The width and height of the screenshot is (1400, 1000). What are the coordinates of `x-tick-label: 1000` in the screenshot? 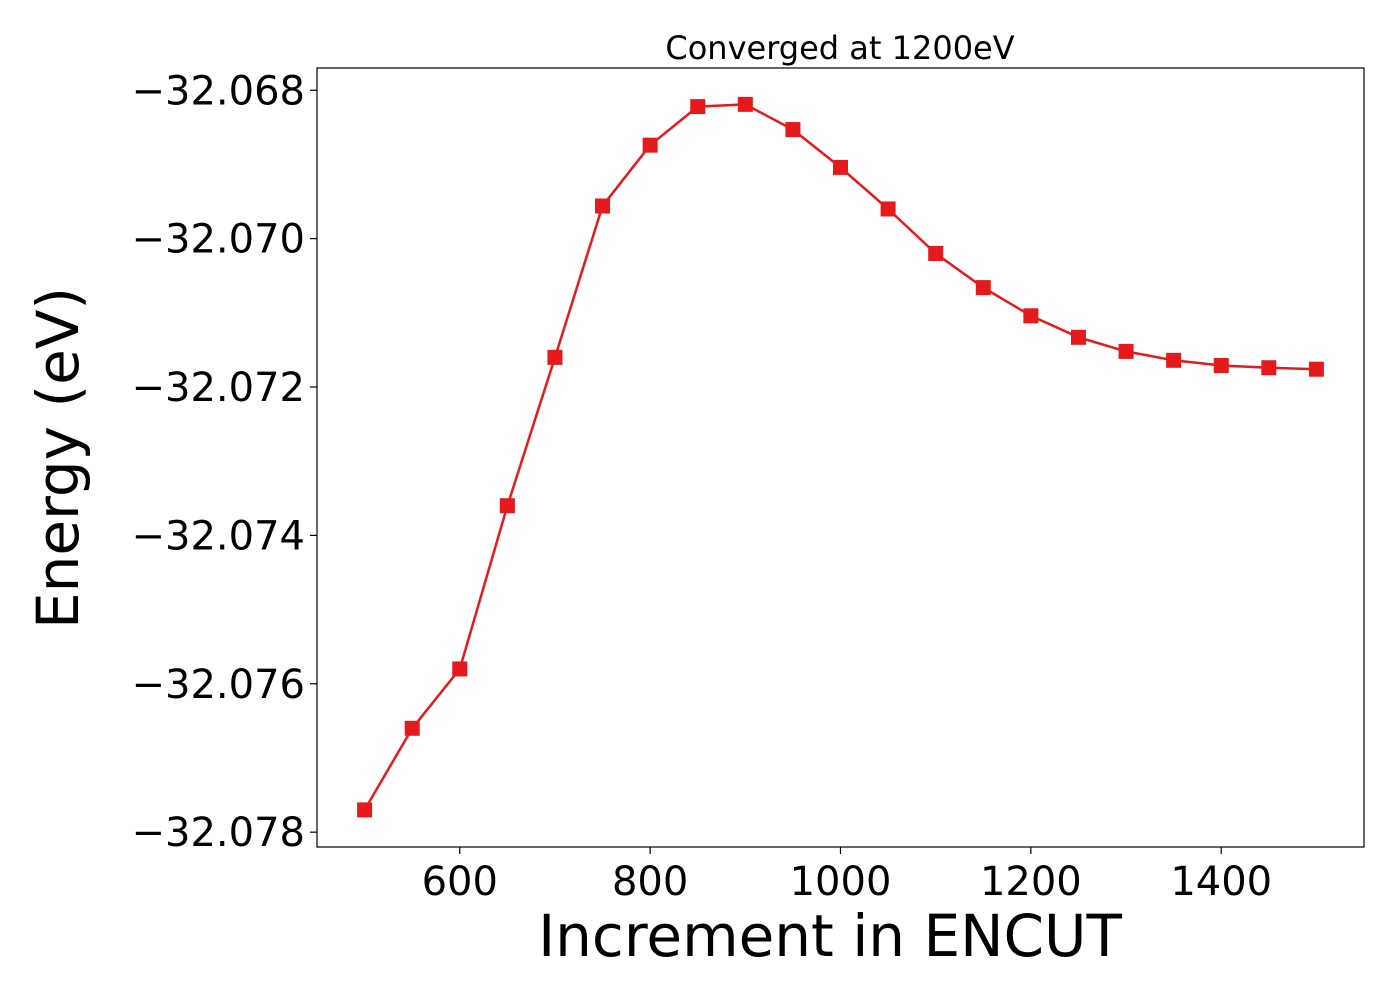 It's located at (841, 882).